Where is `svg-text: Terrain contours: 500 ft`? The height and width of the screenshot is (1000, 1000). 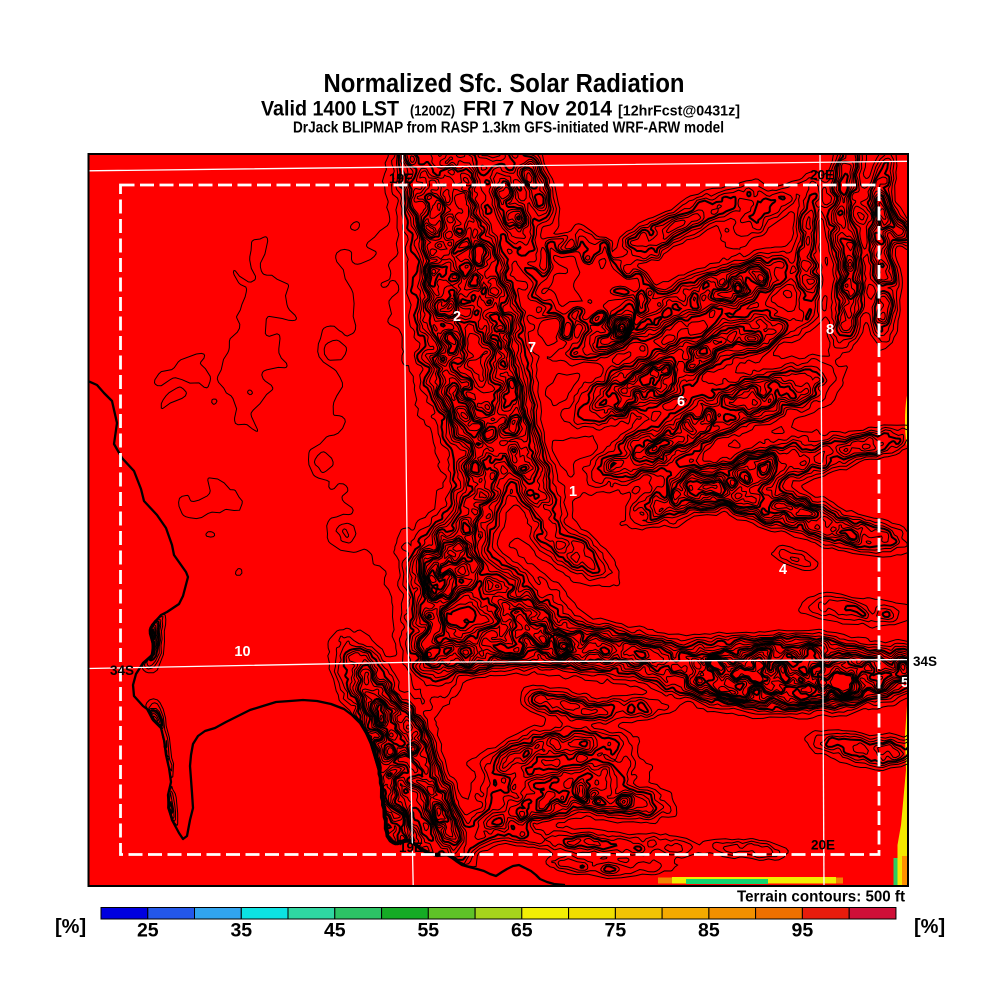 svg-text: Terrain contours: 500 ft is located at coordinates (821, 897).